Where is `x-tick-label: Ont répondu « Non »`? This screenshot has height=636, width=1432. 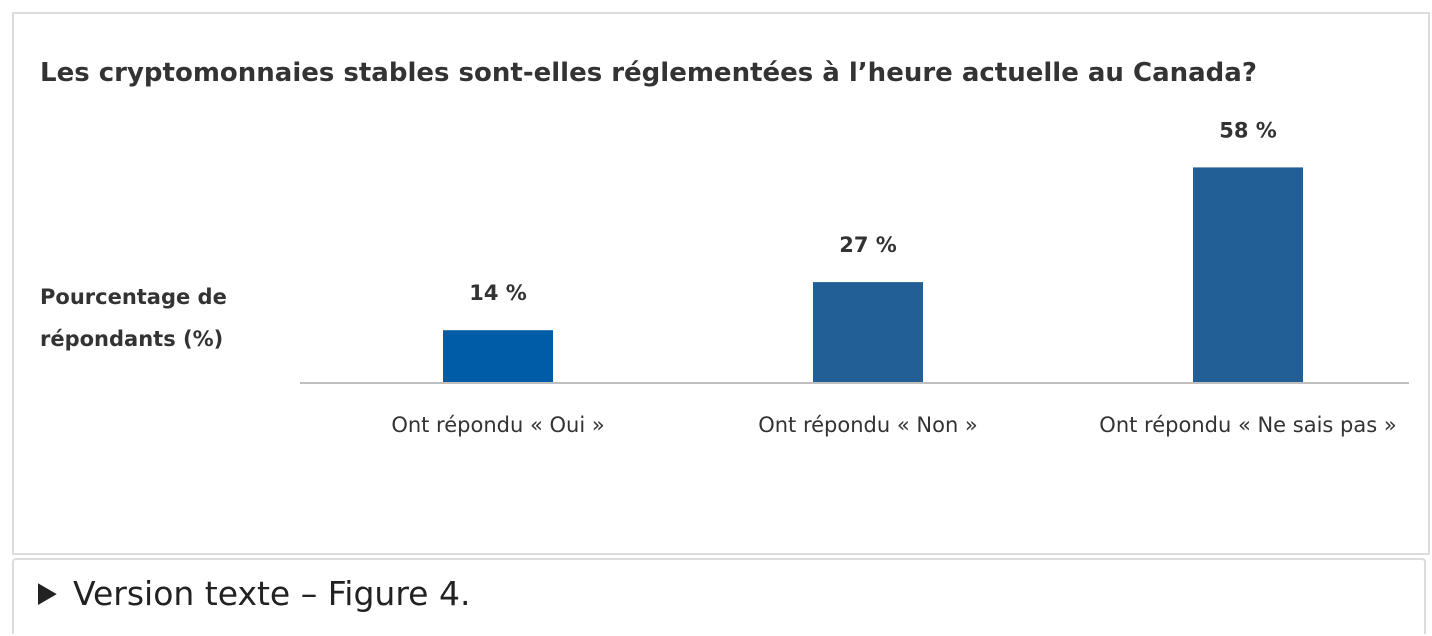
x-tick-label: Ont répondu « Non » is located at coordinates (868, 425).